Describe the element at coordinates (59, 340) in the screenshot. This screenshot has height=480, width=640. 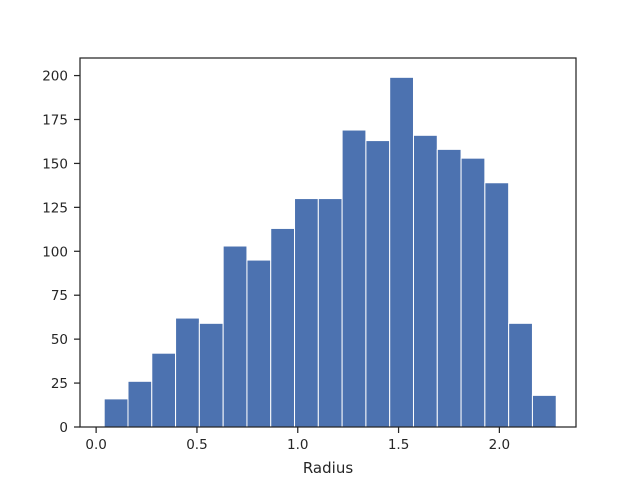
I see `y-tick-label: 50` at that location.